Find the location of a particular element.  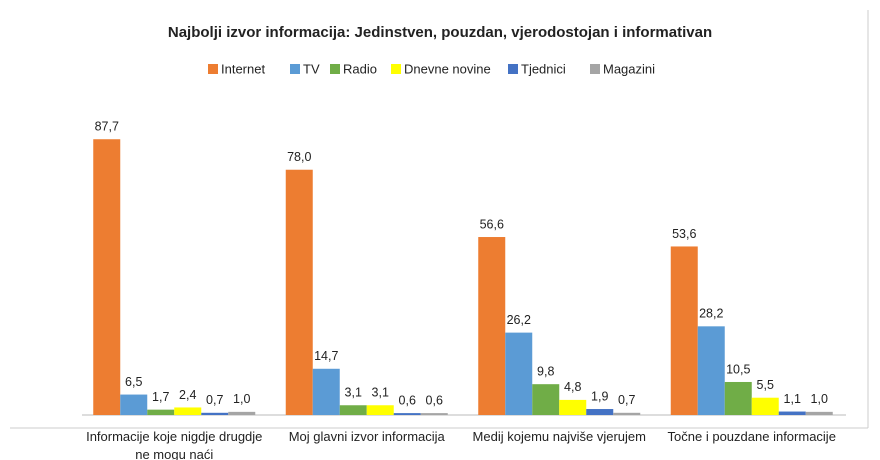

legend-label: Dnevne novine is located at coordinates (447, 68).